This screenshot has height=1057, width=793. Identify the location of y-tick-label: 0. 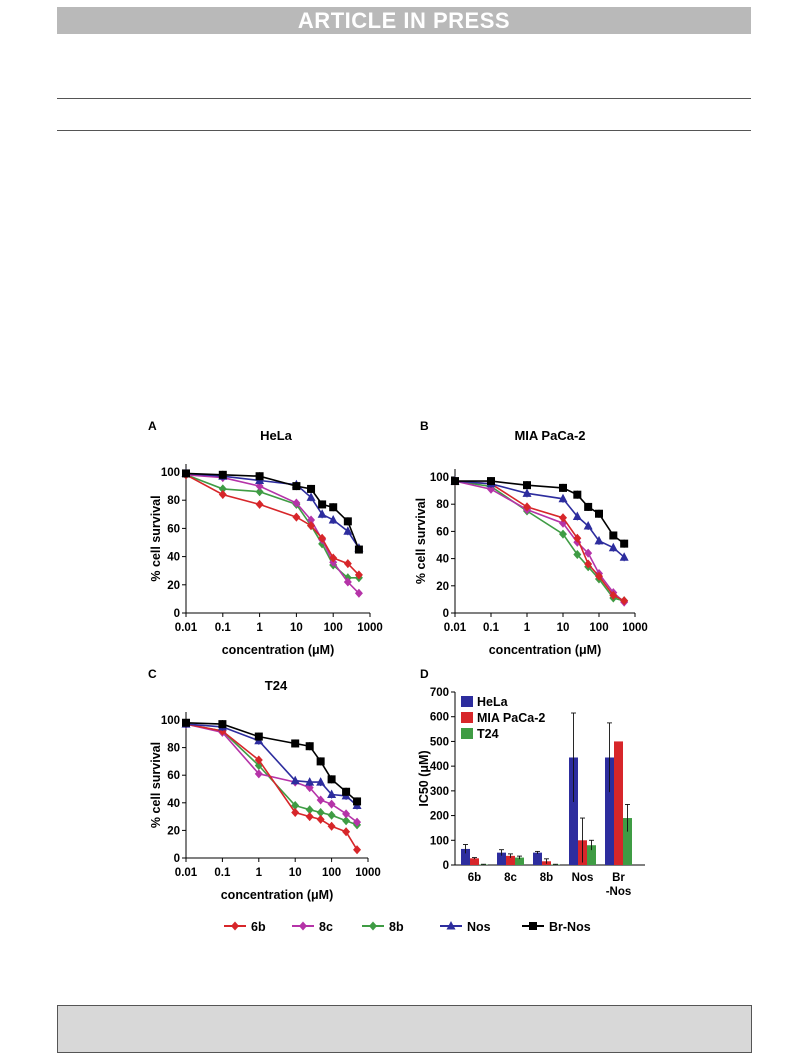
(446, 866).